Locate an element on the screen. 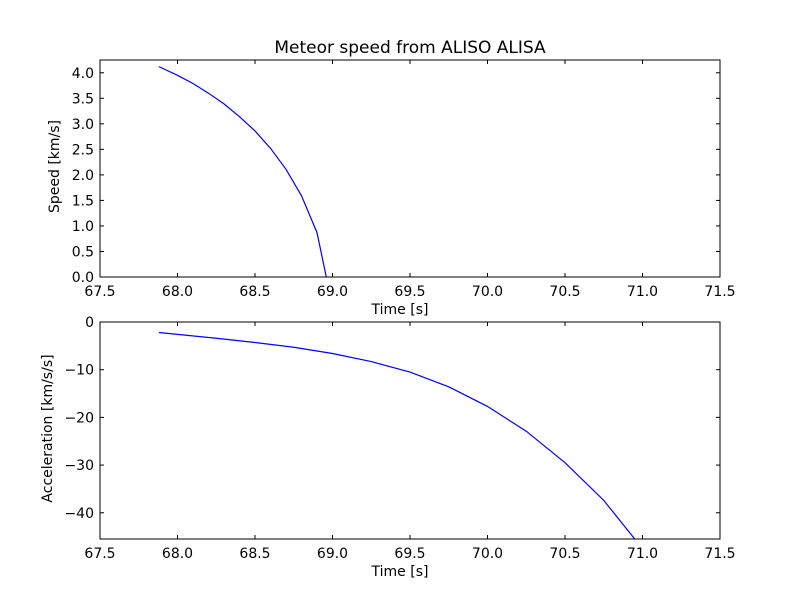  speed-x-tick-label: 70.0 is located at coordinates (487, 292).